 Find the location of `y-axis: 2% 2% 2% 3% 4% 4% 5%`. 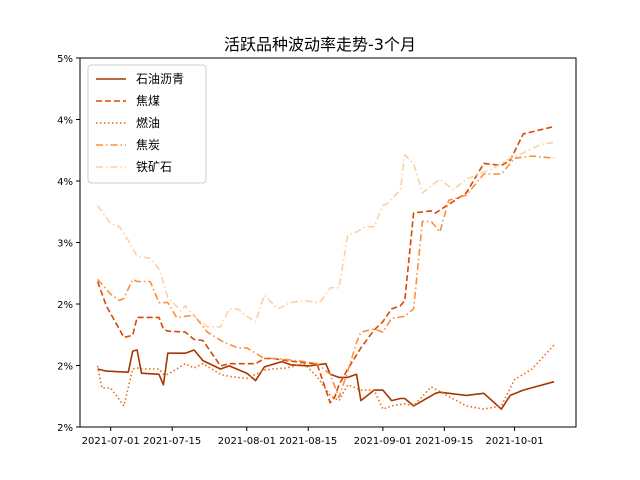

y-axis: 2% 2% 2% 3% 4% 4% 5% is located at coordinates (68, 244).